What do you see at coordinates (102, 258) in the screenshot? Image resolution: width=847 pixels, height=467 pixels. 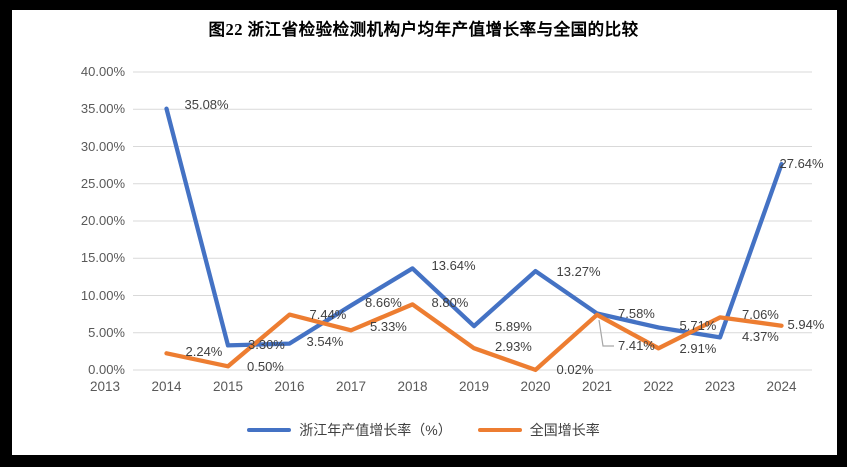 I see `y-axis-tick-label: 15.00%` at bounding box center [102, 258].